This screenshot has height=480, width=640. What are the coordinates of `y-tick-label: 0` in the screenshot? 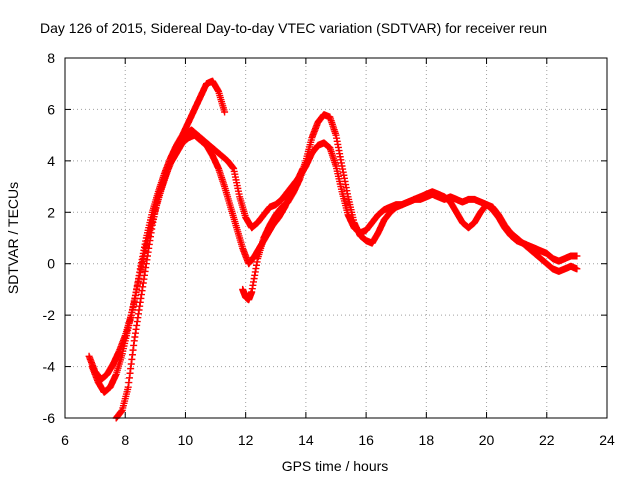 It's located at (51, 264).